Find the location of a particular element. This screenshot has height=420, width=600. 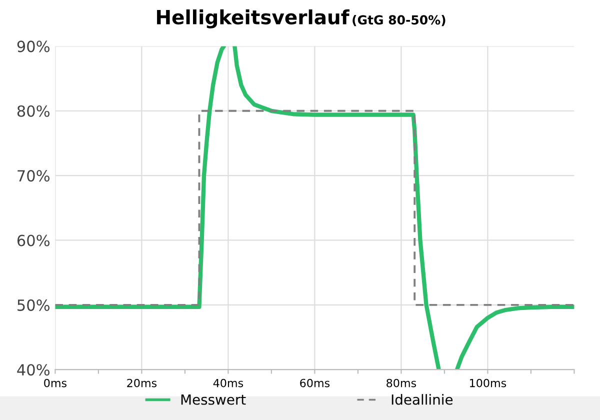

y-tick-label: 90% is located at coordinates (33, 46).